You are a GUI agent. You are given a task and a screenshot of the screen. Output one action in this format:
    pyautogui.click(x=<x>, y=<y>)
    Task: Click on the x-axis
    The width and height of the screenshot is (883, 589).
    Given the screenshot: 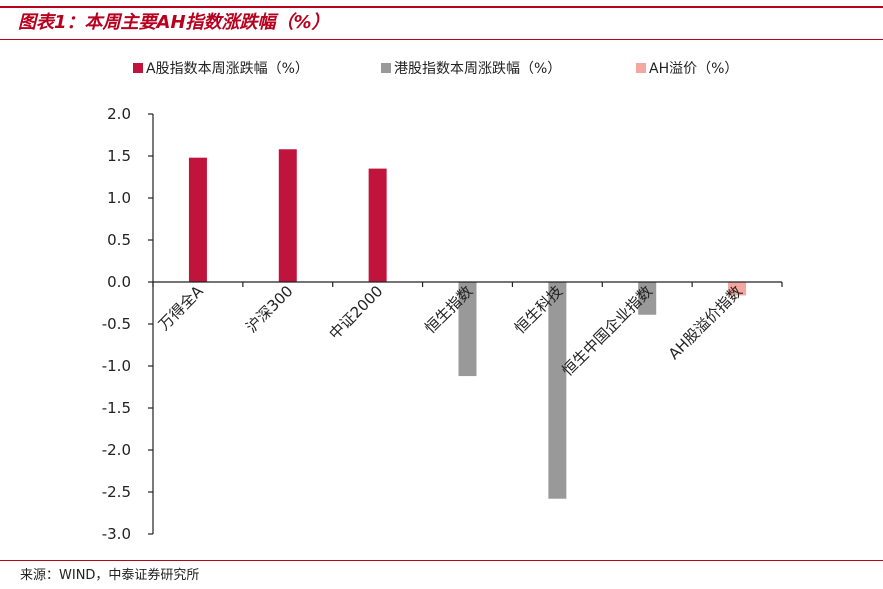 What is the action you would take?
    pyautogui.click(x=467, y=284)
    